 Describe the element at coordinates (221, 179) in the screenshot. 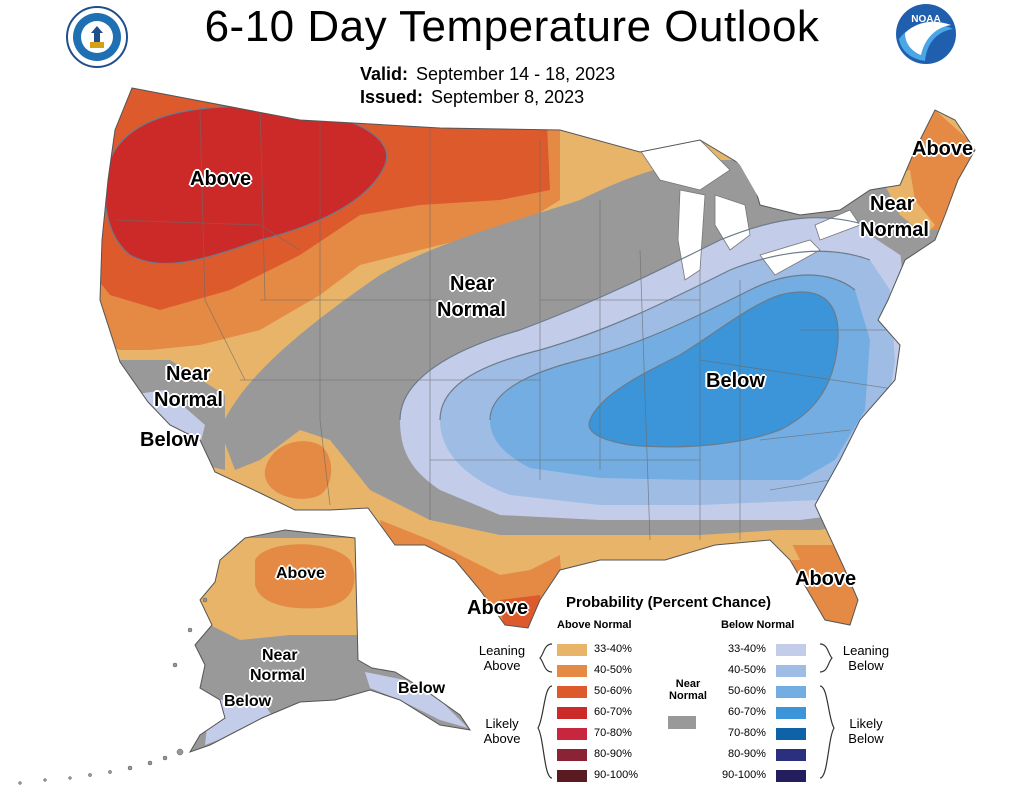

I see `label-nw-above: Above` at that location.